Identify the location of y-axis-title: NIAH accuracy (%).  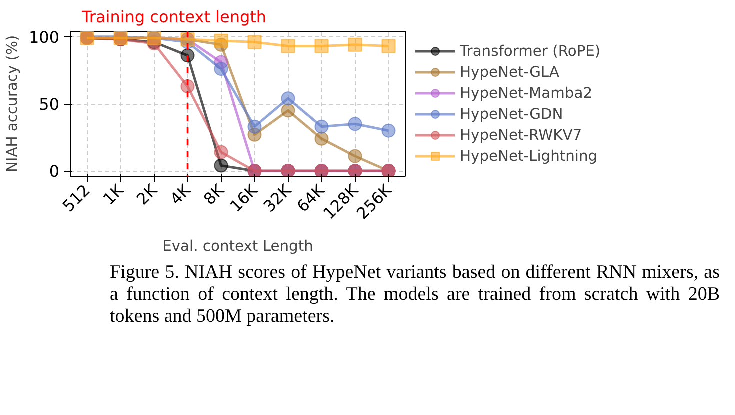
(12, 104).